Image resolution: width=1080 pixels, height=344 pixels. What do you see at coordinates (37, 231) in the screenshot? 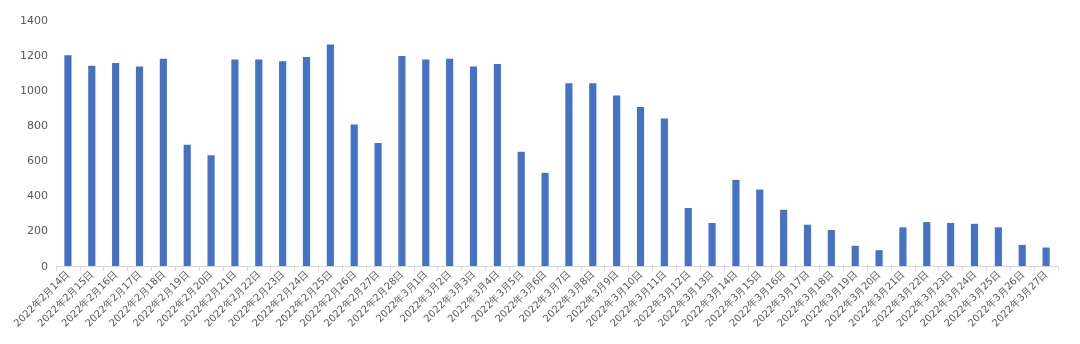
I see `y-tick-label: 200` at bounding box center [37, 231].